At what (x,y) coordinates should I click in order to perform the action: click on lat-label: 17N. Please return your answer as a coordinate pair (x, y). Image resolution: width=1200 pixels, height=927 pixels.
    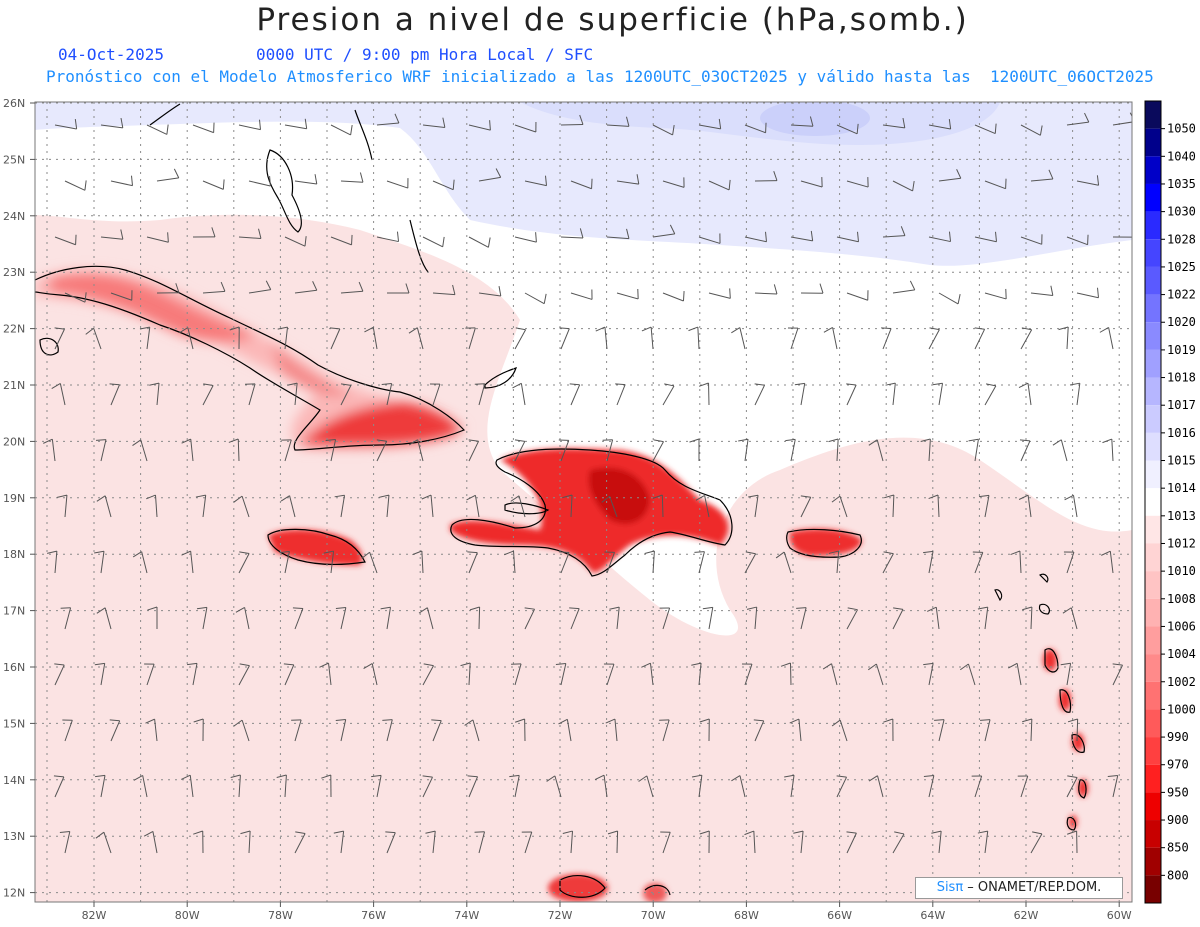
    Looking at the image, I should click on (14, 611).